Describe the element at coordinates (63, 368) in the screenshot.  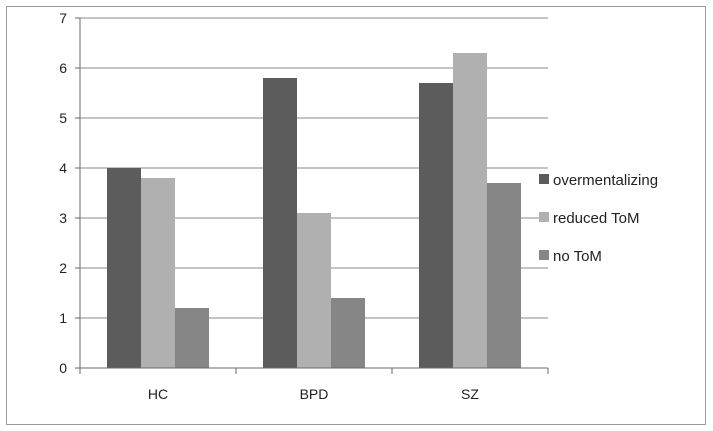
I see `y-tick-label: 0` at that location.